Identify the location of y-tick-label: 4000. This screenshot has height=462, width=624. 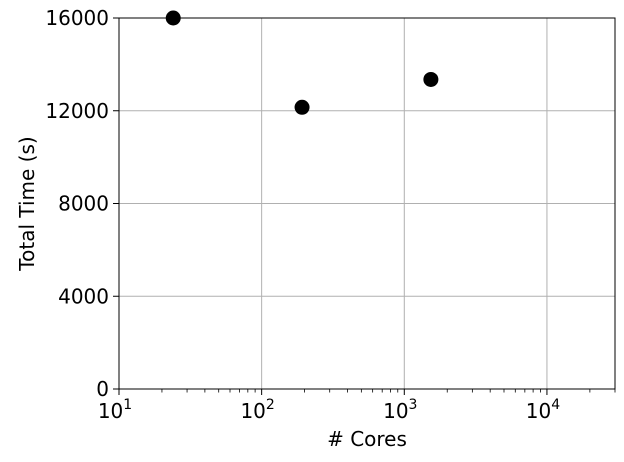
(83, 296).